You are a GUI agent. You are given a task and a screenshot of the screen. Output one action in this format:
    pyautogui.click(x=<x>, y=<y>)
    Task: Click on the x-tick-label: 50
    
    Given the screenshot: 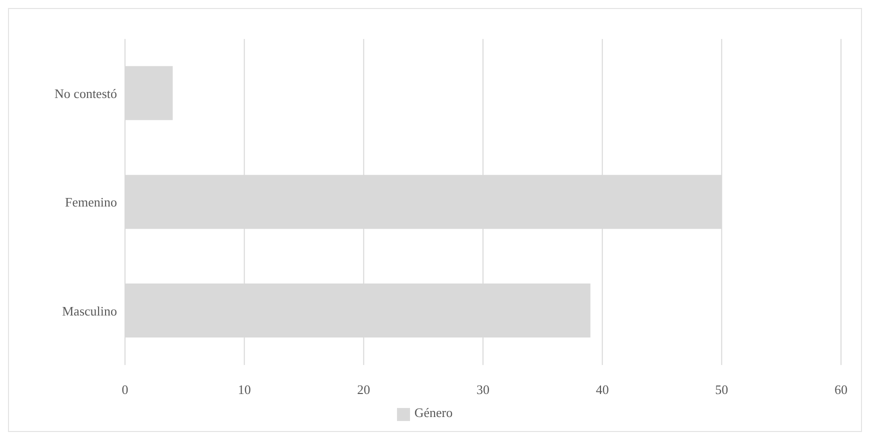 What is the action you would take?
    pyautogui.click(x=721, y=390)
    